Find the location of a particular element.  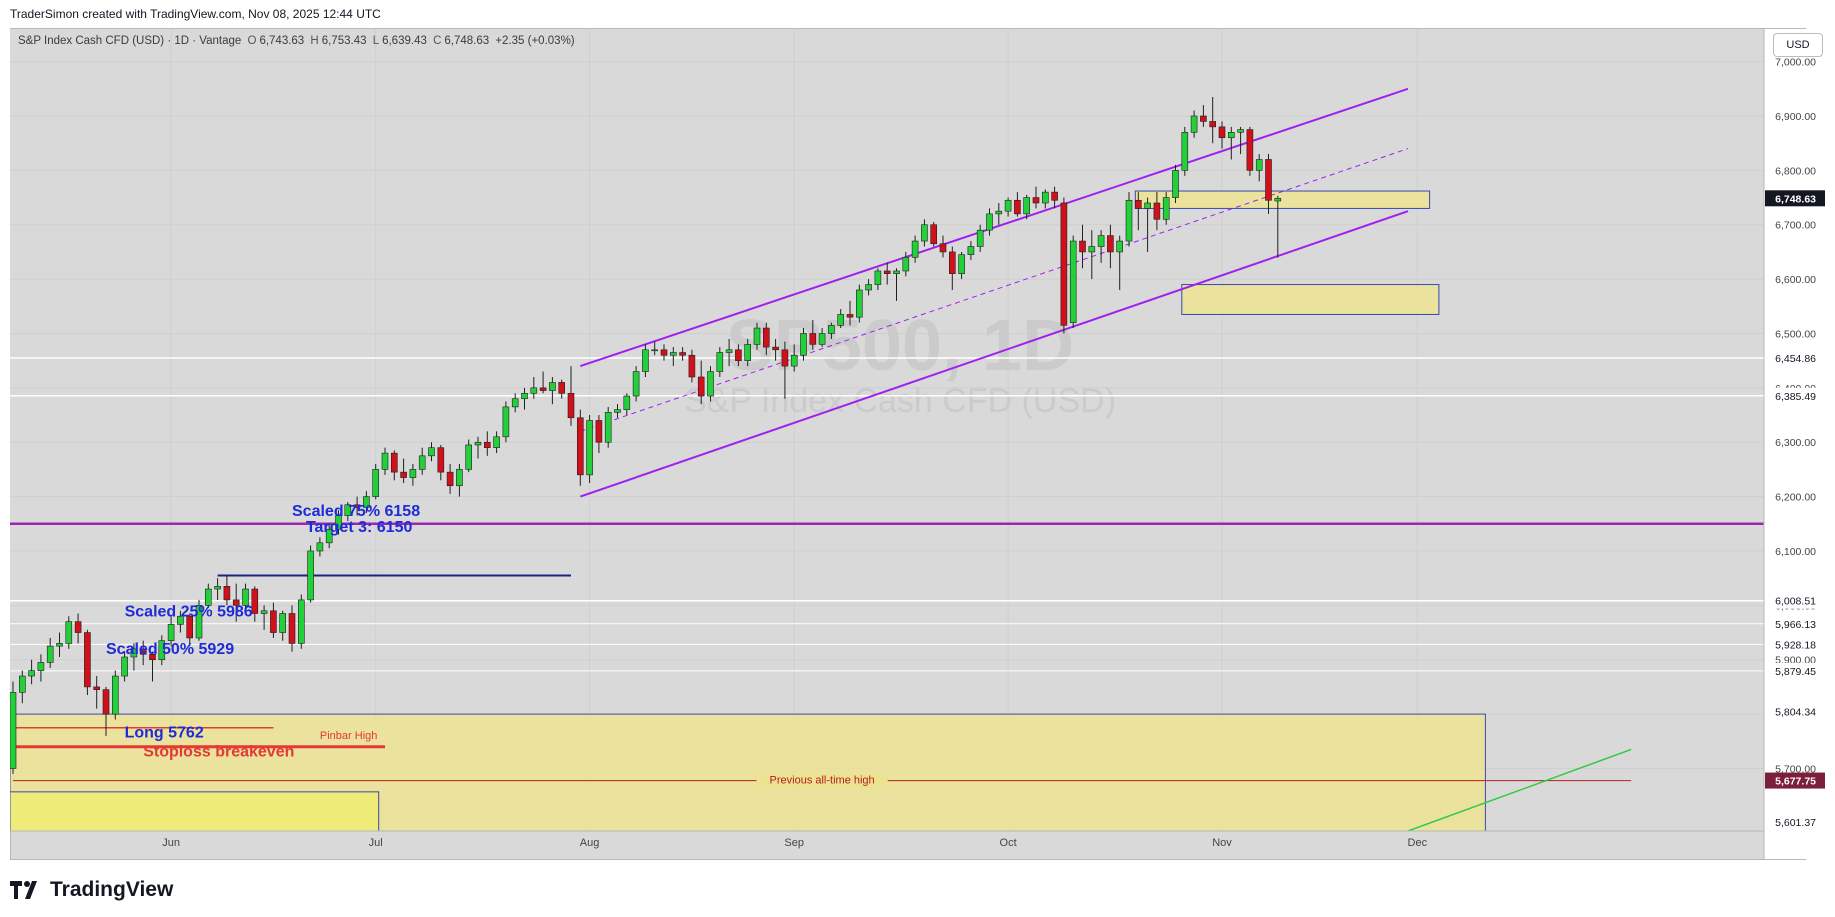

time-tick-label: Sep is located at coordinates (794, 843).